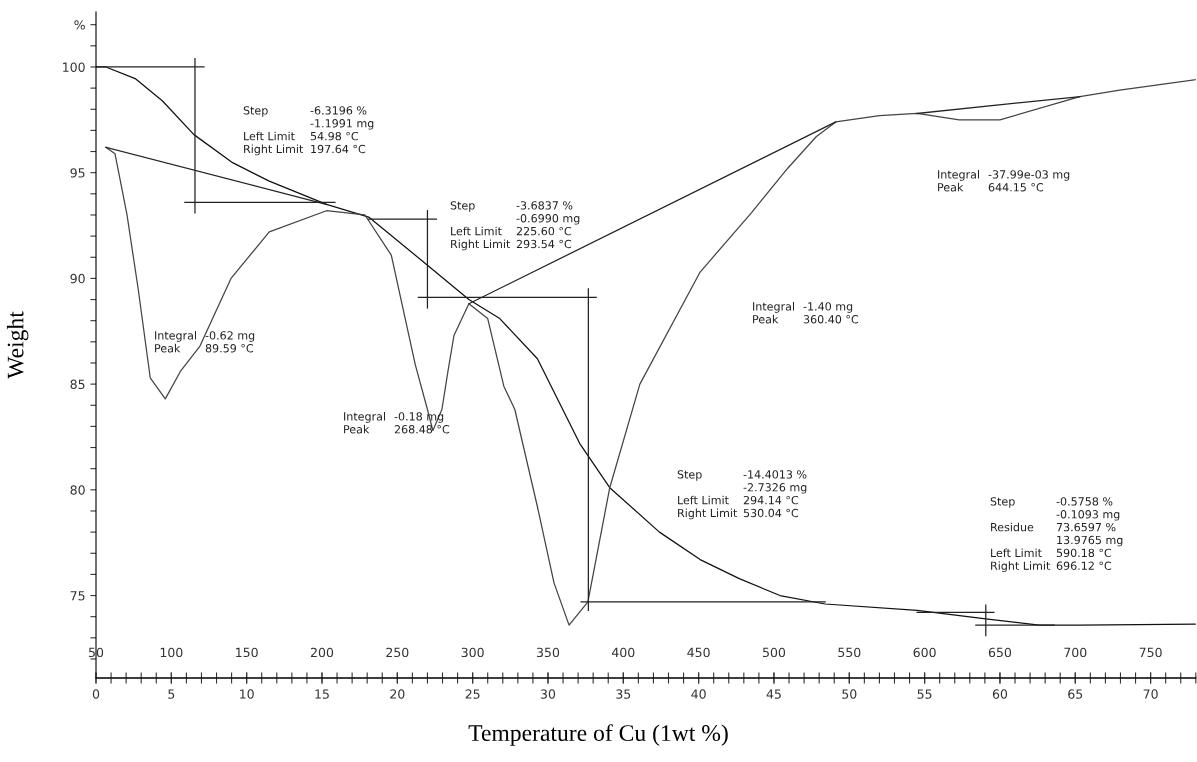 This screenshot has height=762, width=1197. What do you see at coordinates (96, 694) in the screenshot?
I see `x2-tick-label: 0` at bounding box center [96, 694].